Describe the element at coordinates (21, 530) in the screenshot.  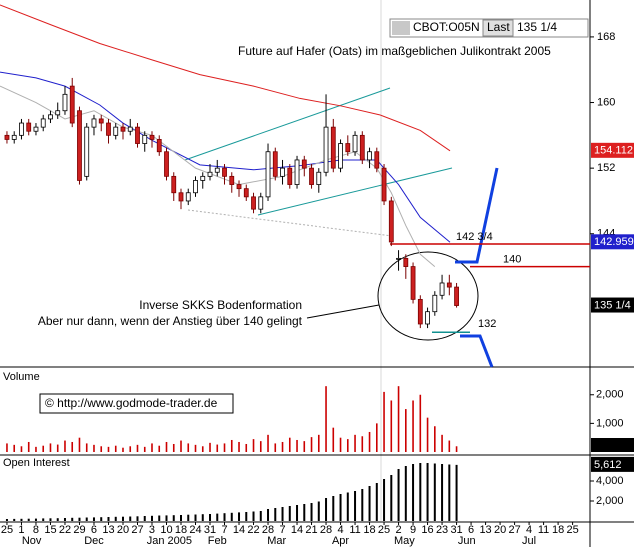
I see `x-tick-label: 1` at that location.